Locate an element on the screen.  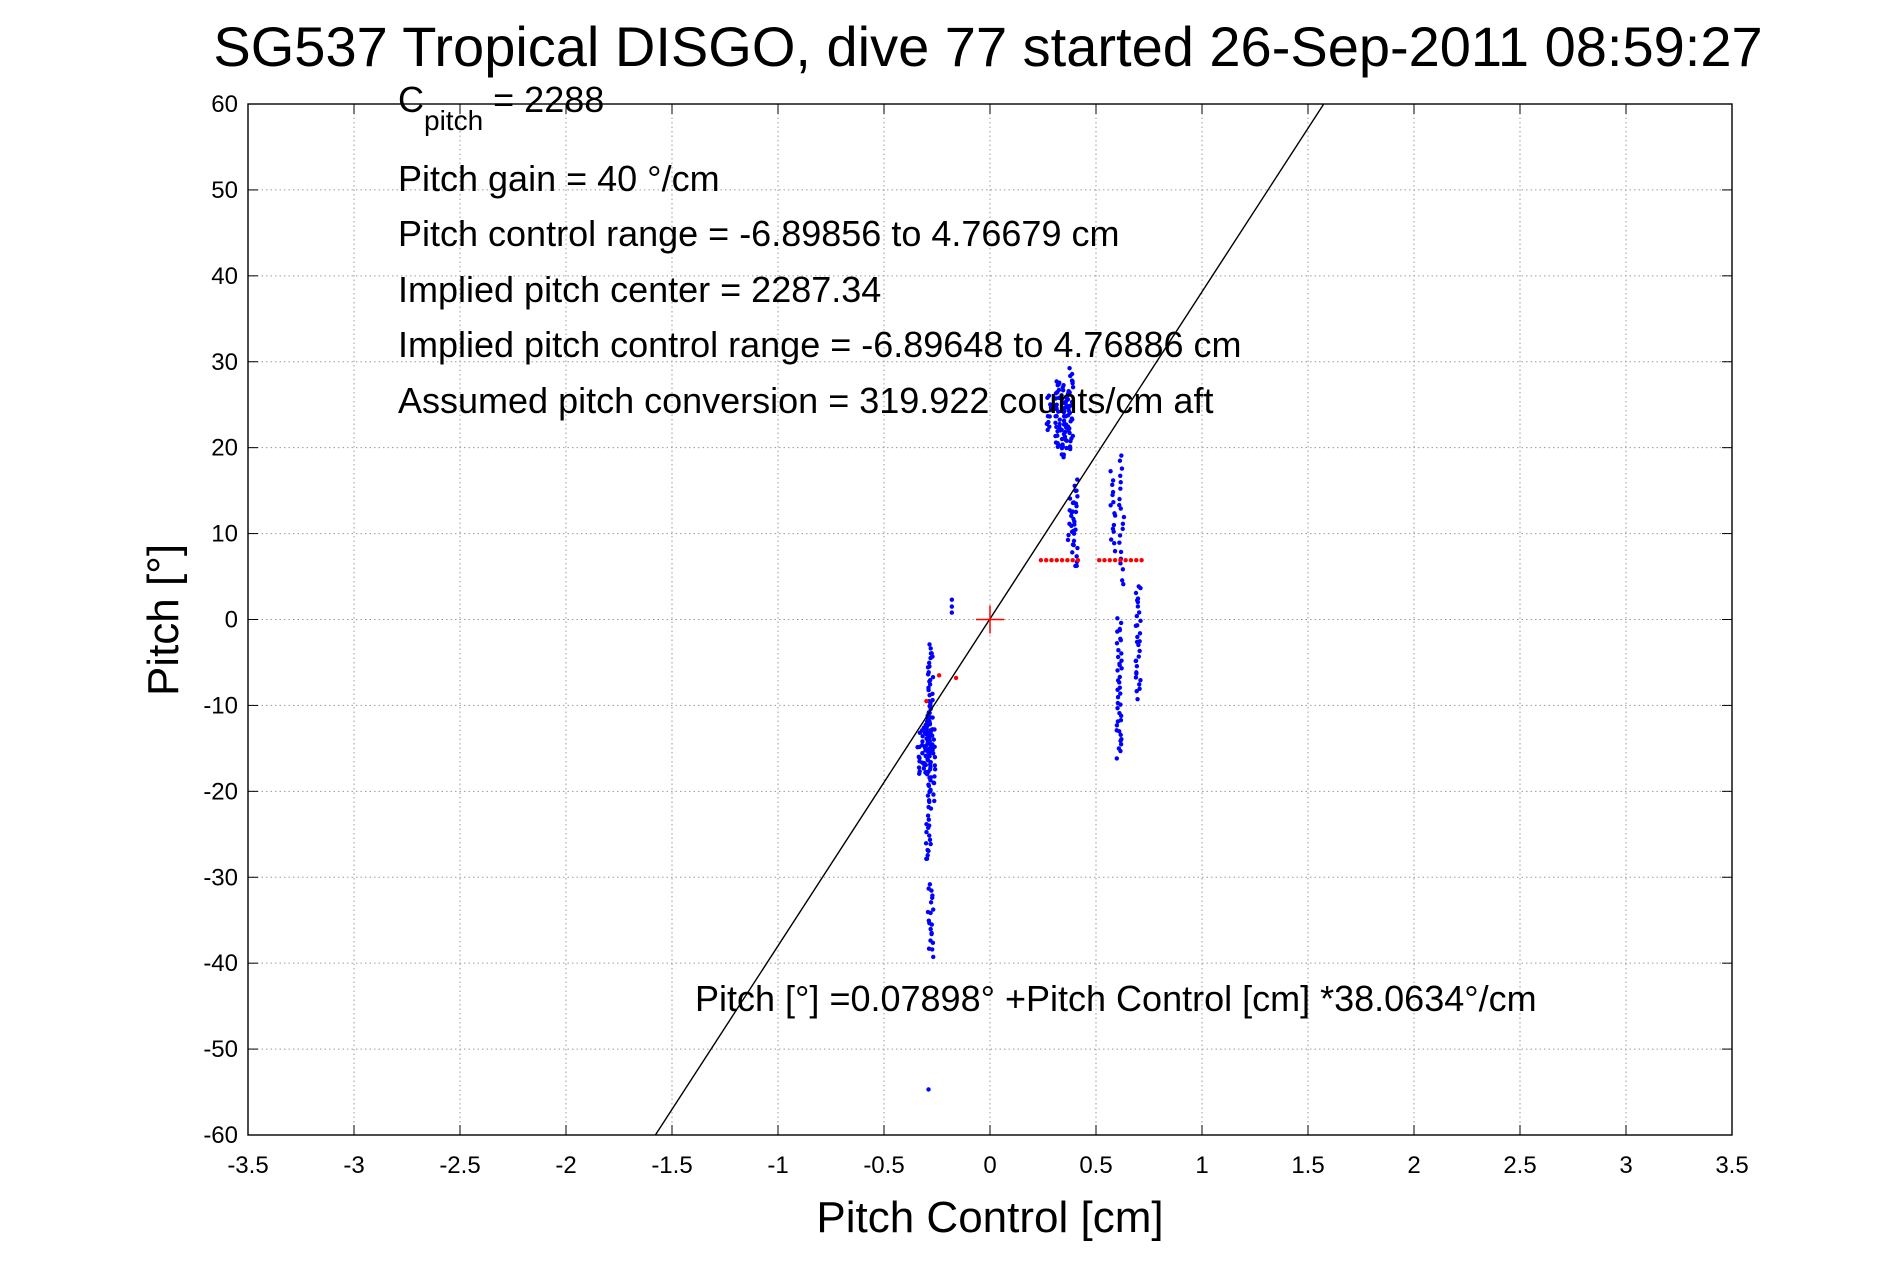
x-tick-label: 2 is located at coordinates (1413, 1165).